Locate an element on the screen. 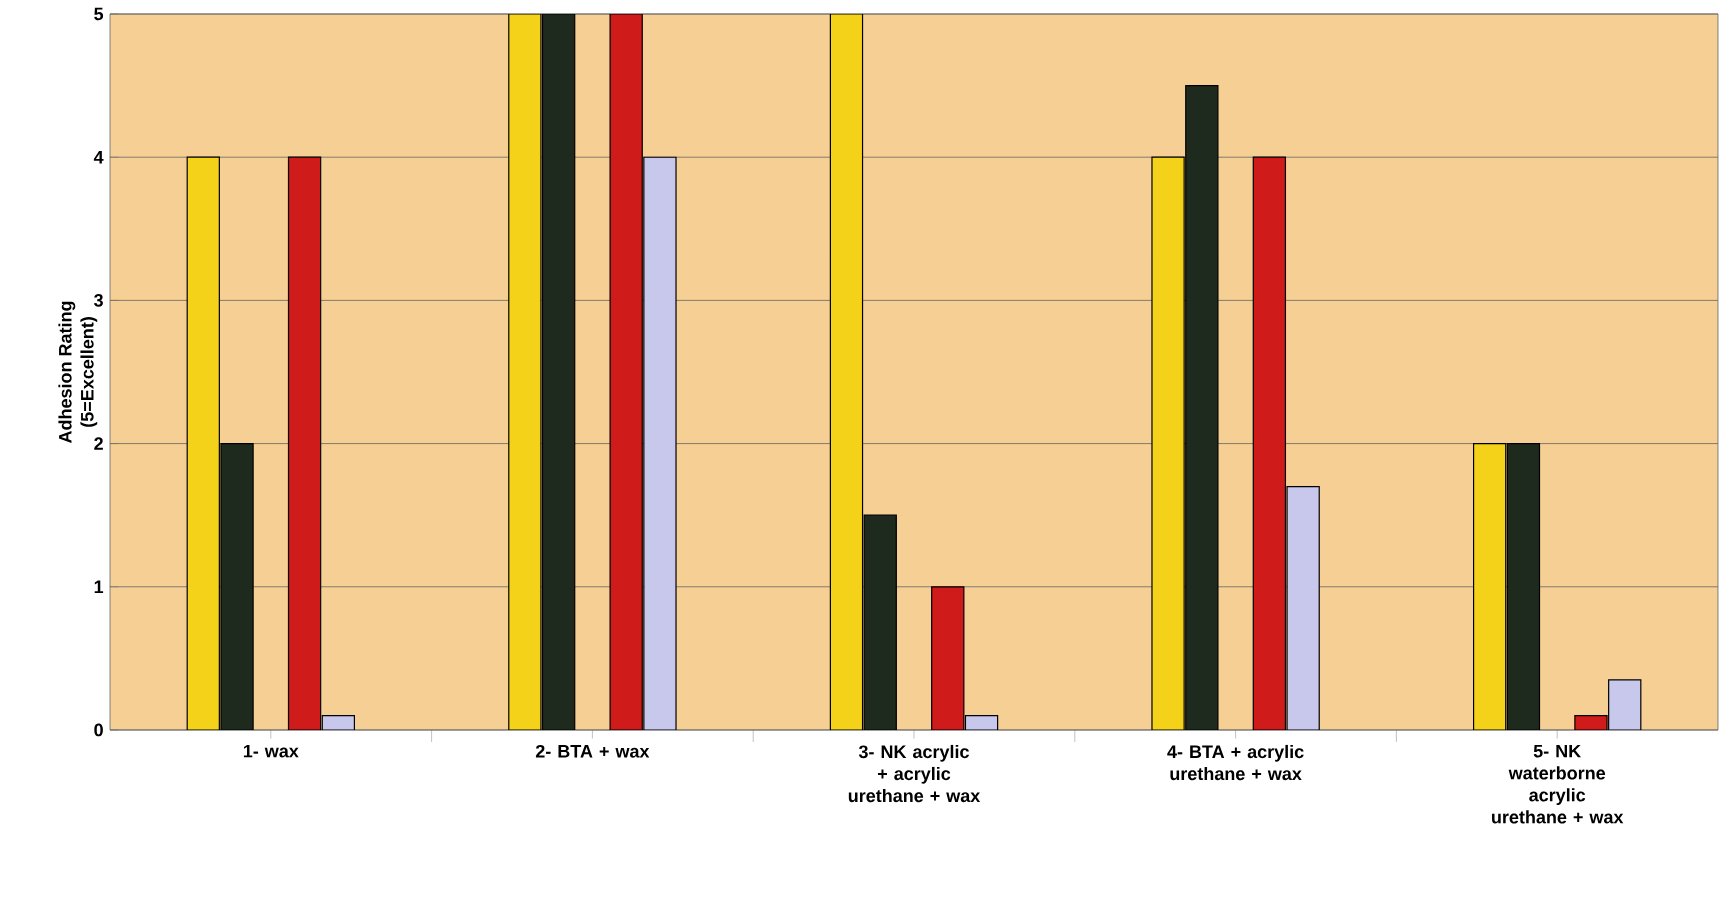 This screenshot has height=908, width=1725. x-tick-label: 5- NK waterborne acrylic urethane + wax is located at coordinates (1558, 784).